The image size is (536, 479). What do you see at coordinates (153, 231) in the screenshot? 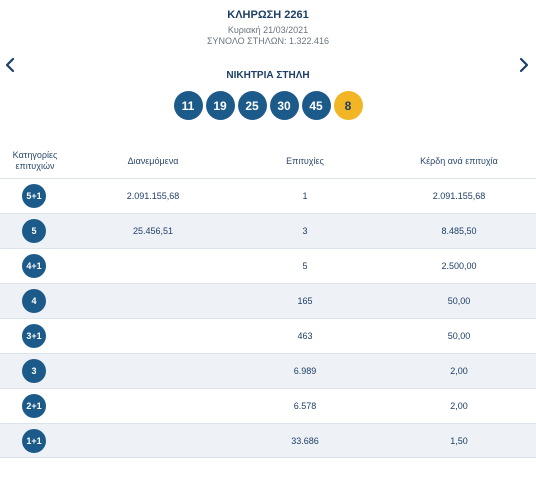
I see `distributed-cell: 25.456,51` at bounding box center [153, 231].